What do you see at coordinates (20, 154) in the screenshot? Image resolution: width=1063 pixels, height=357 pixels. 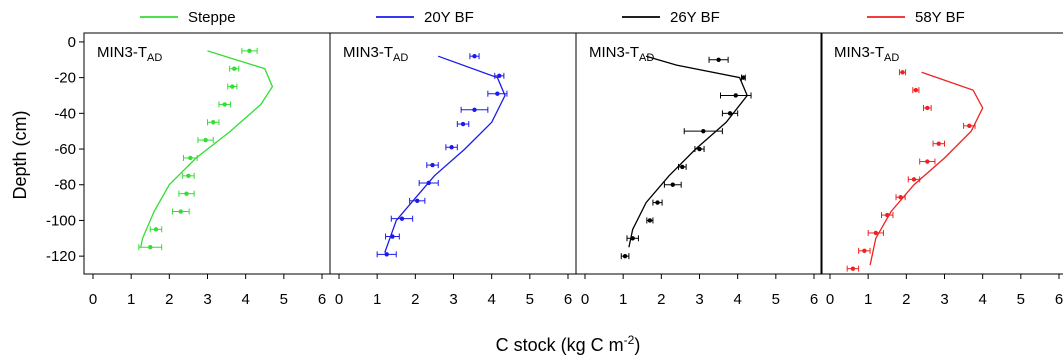 I see `y-axis-title: Depth (cm)` at bounding box center [20, 154].